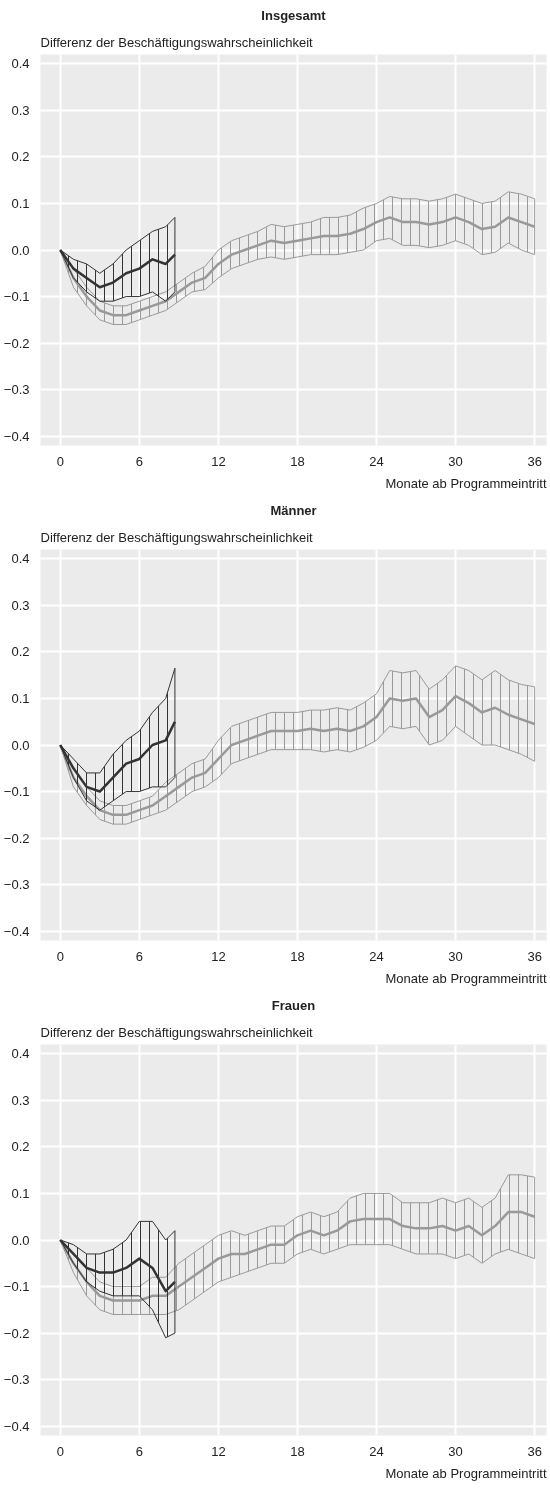 This screenshot has width=550, height=1497. I want to click on chart-title: Insgesamt, so click(294, 15).